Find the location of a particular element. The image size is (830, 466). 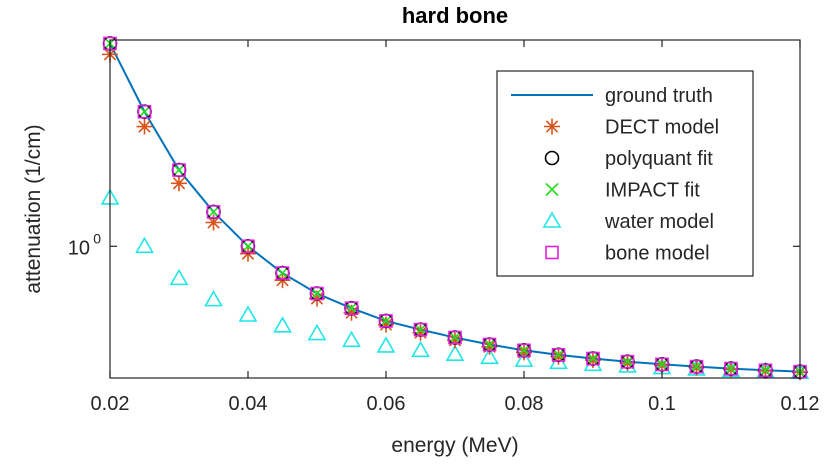

legend-box is located at coordinates (625, 173).